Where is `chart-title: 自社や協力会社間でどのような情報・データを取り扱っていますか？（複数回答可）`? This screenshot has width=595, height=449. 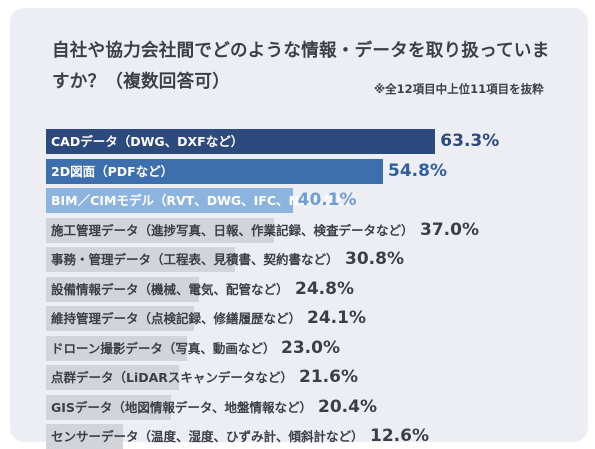
chart-title: 自社や協力会社間でどのような情報・データを取り扱っていますか？（複数回答可） is located at coordinates (301, 66).